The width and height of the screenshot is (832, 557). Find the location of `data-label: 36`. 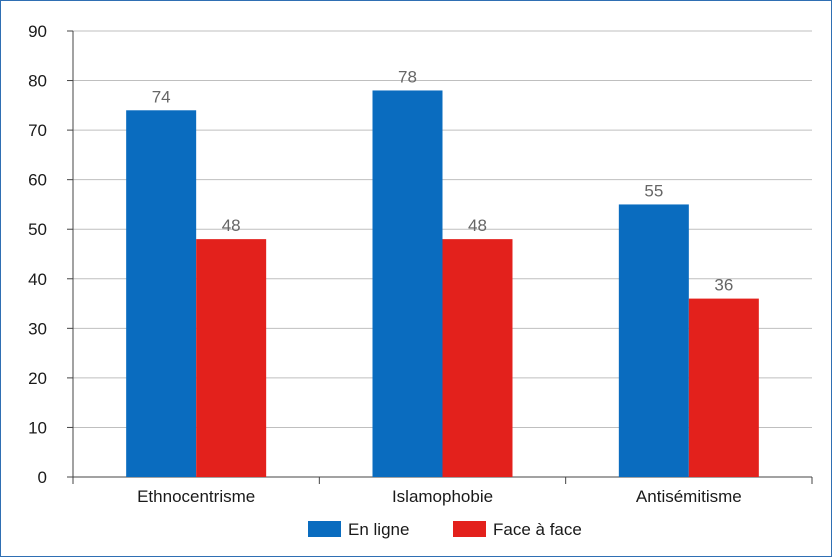

data-label: 36 is located at coordinates (723, 285).